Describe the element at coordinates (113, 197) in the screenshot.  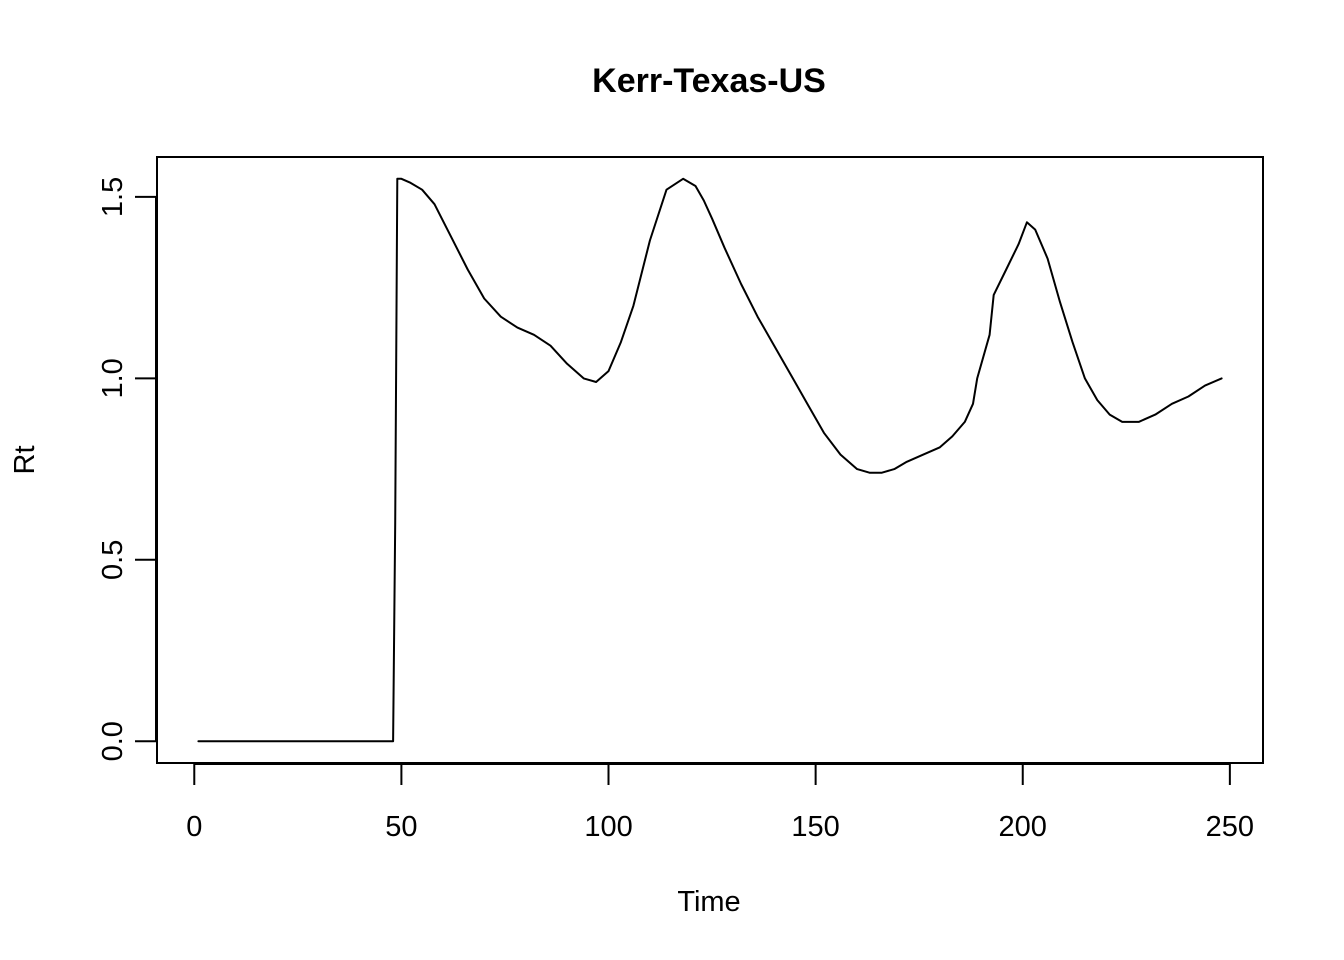
I see `y-tick-label: 1.5` at that location.